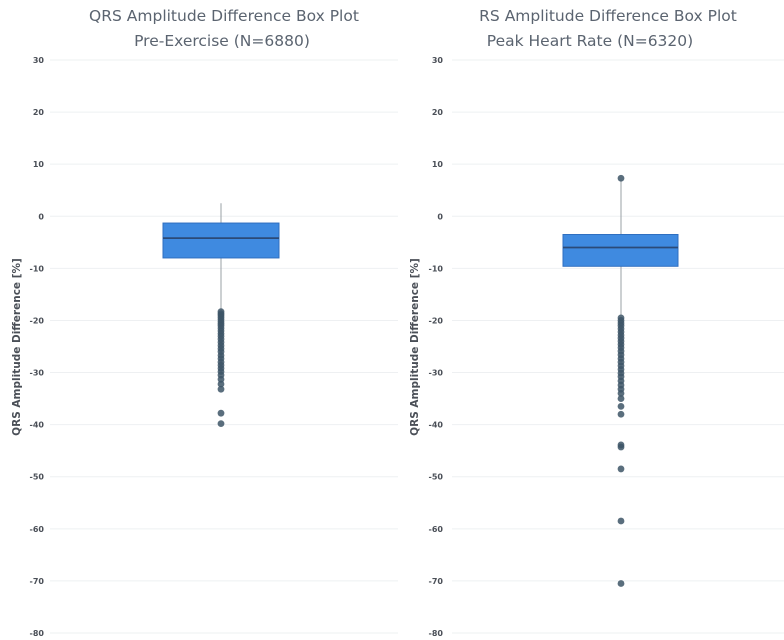 The height and width of the screenshot is (640, 784). Describe the element at coordinates (608, 16) in the screenshot. I see `chart-title-right-line1: RS Amplitude Difference Box Plot` at that location.